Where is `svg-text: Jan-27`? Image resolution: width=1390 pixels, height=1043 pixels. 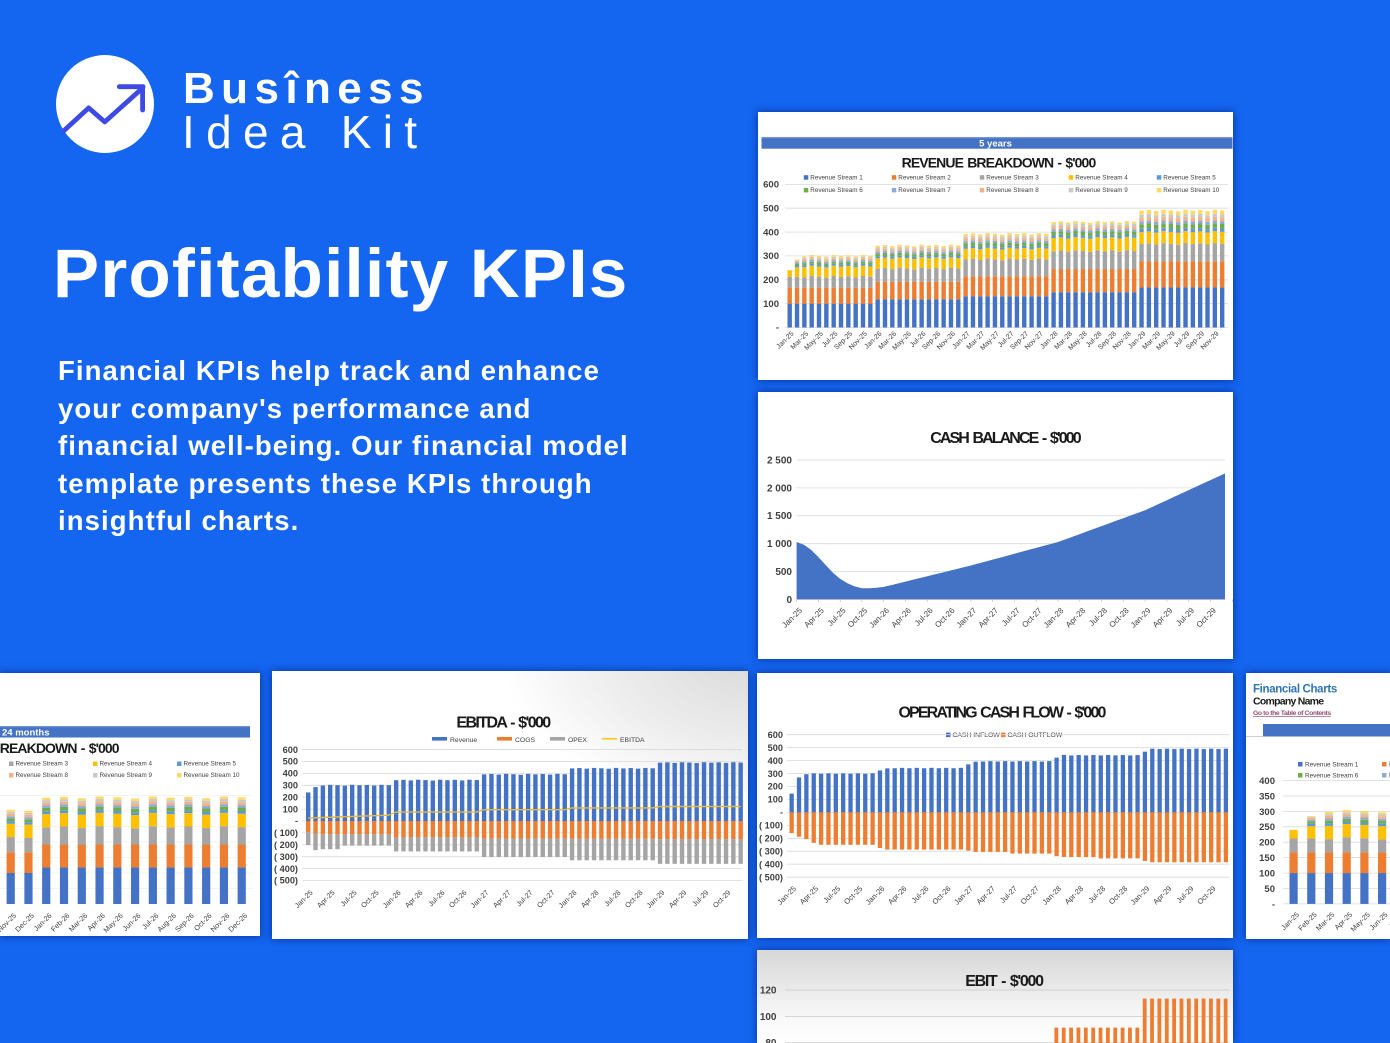 svg-text: Jan-27 is located at coordinates (967, 618).